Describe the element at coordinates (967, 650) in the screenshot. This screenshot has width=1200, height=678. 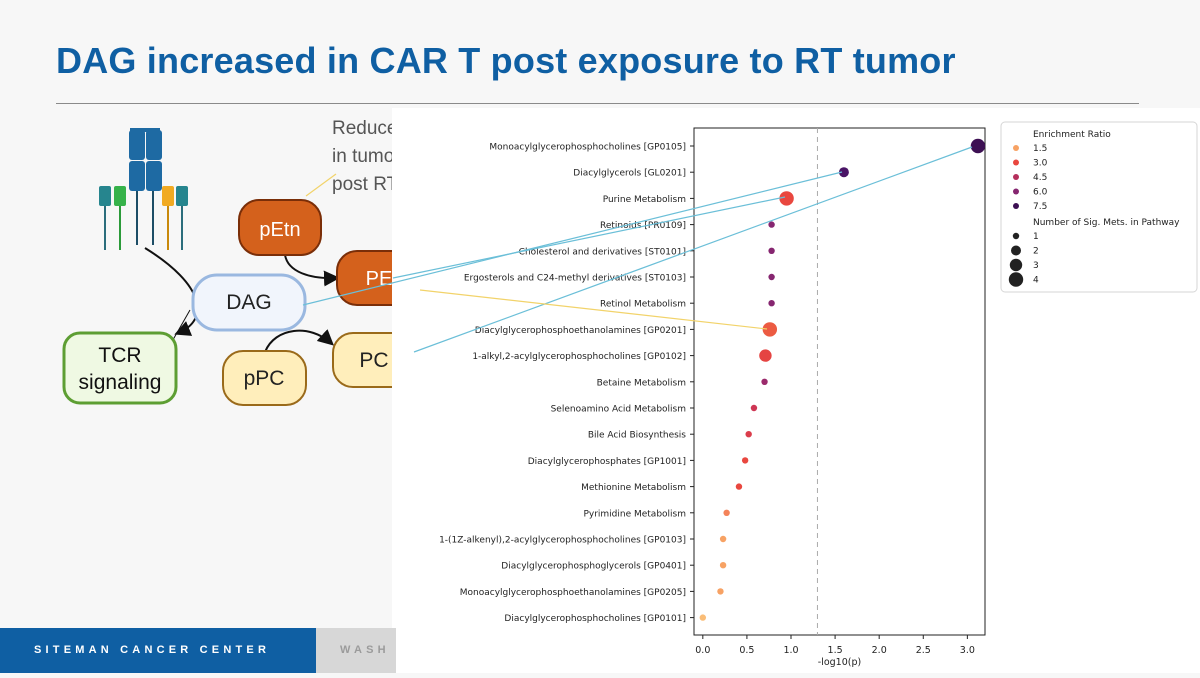
I see `x-tick-label: 3.0` at that location.